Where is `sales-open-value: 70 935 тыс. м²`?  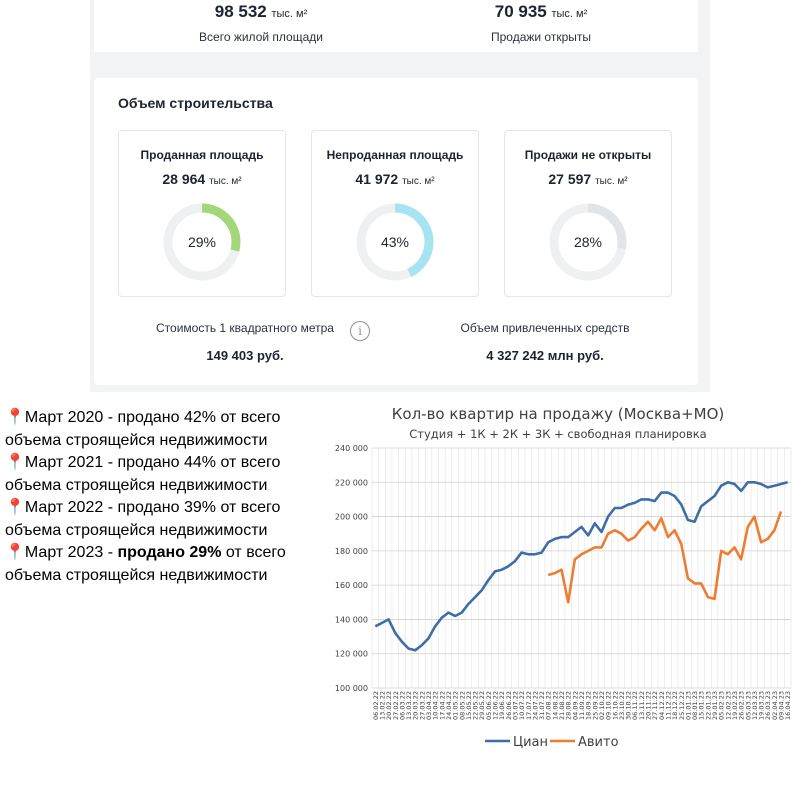 sales-open-value: 70 935 тыс. м² is located at coordinates (541, 11).